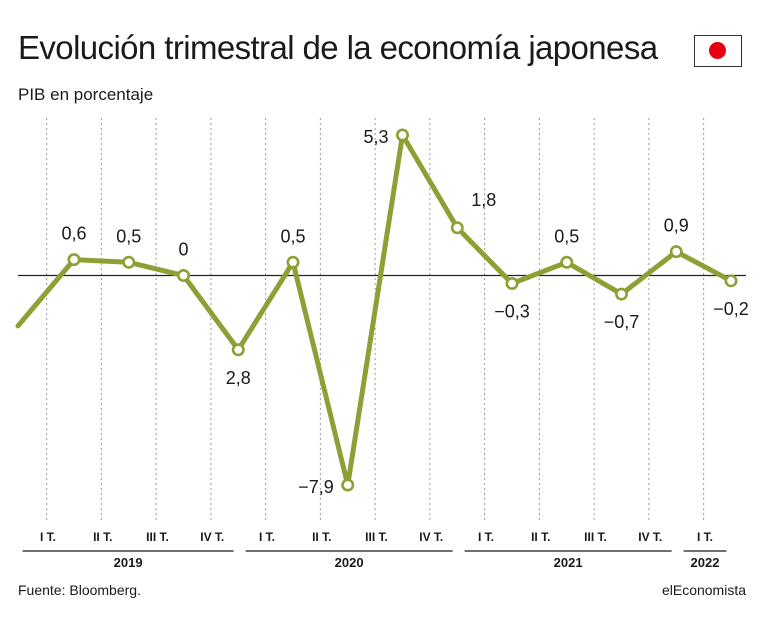  I want to click on japan-flag-icon, so click(718, 51).